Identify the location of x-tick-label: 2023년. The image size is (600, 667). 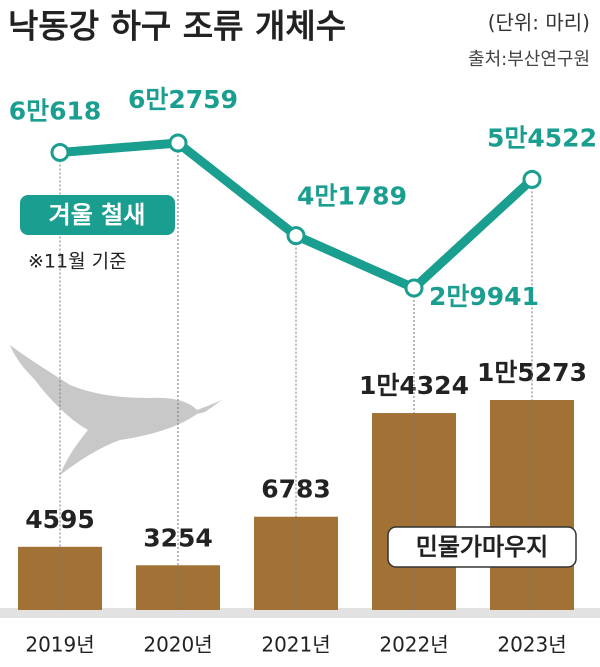
(531, 645).